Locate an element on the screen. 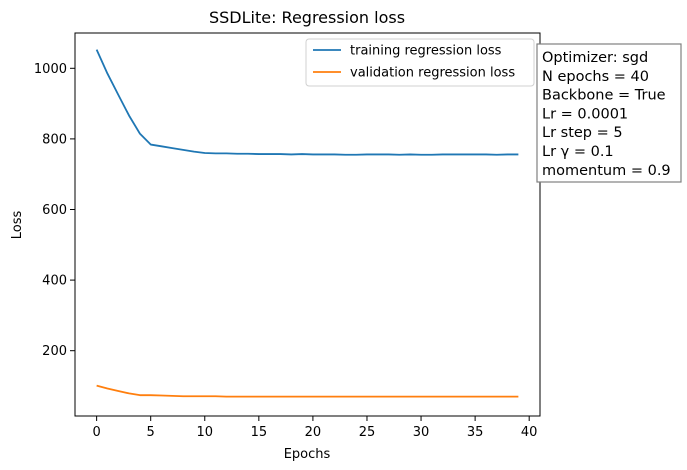 The image size is (687, 470). x-tick-label: 20 is located at coordinates (313, 432).